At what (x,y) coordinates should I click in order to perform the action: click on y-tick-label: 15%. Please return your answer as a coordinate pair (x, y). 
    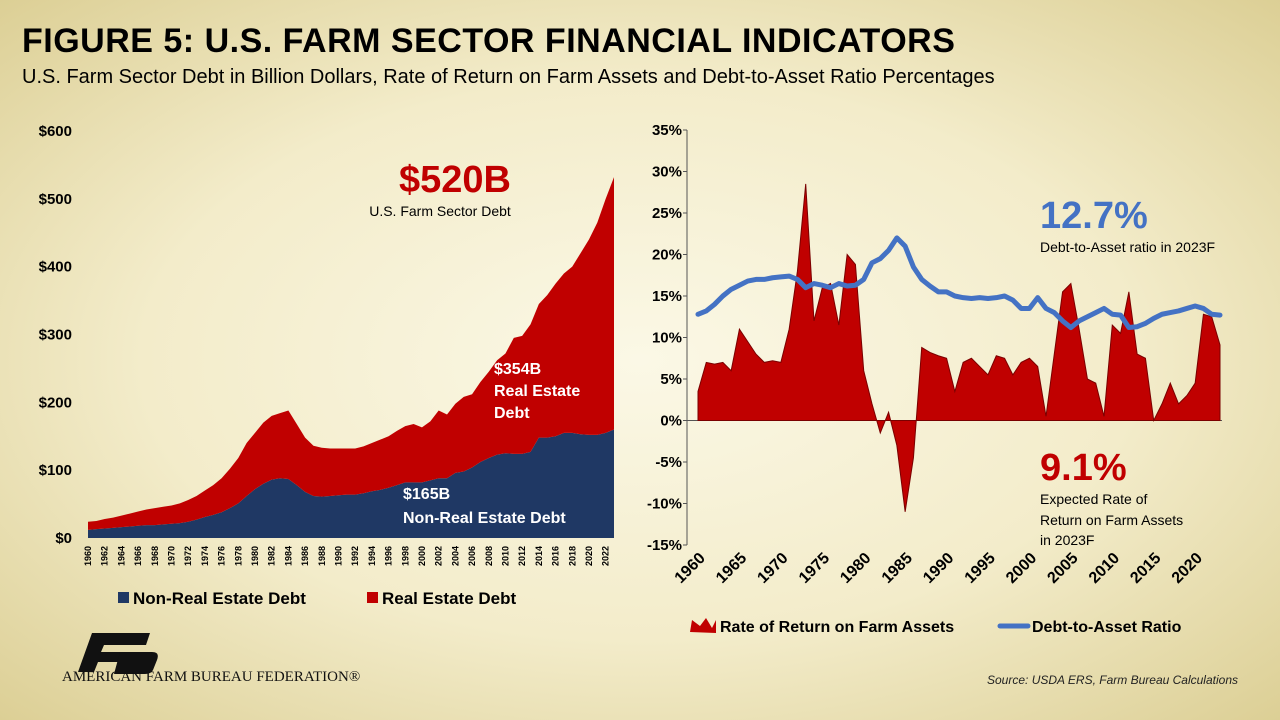
    Looking at the image, I should click on (667, 296).